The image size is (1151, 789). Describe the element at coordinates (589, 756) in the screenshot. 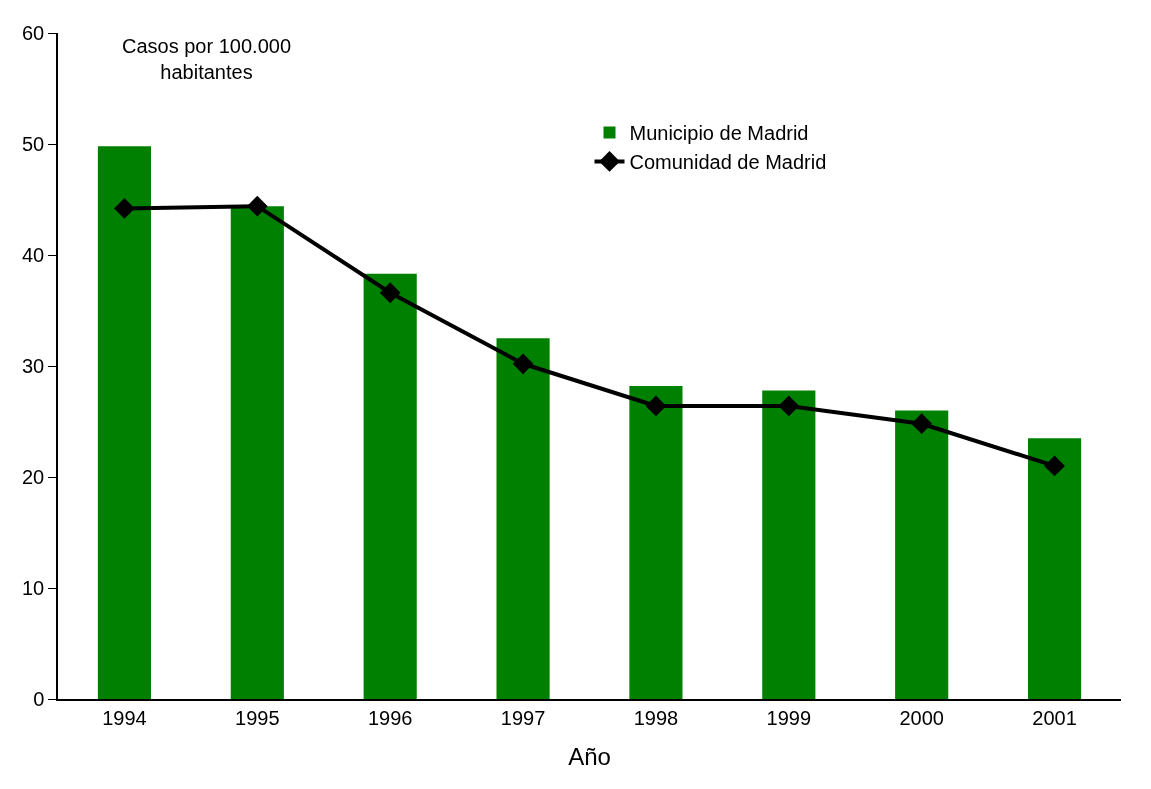

I see `x-axis-title: Año` at that location.